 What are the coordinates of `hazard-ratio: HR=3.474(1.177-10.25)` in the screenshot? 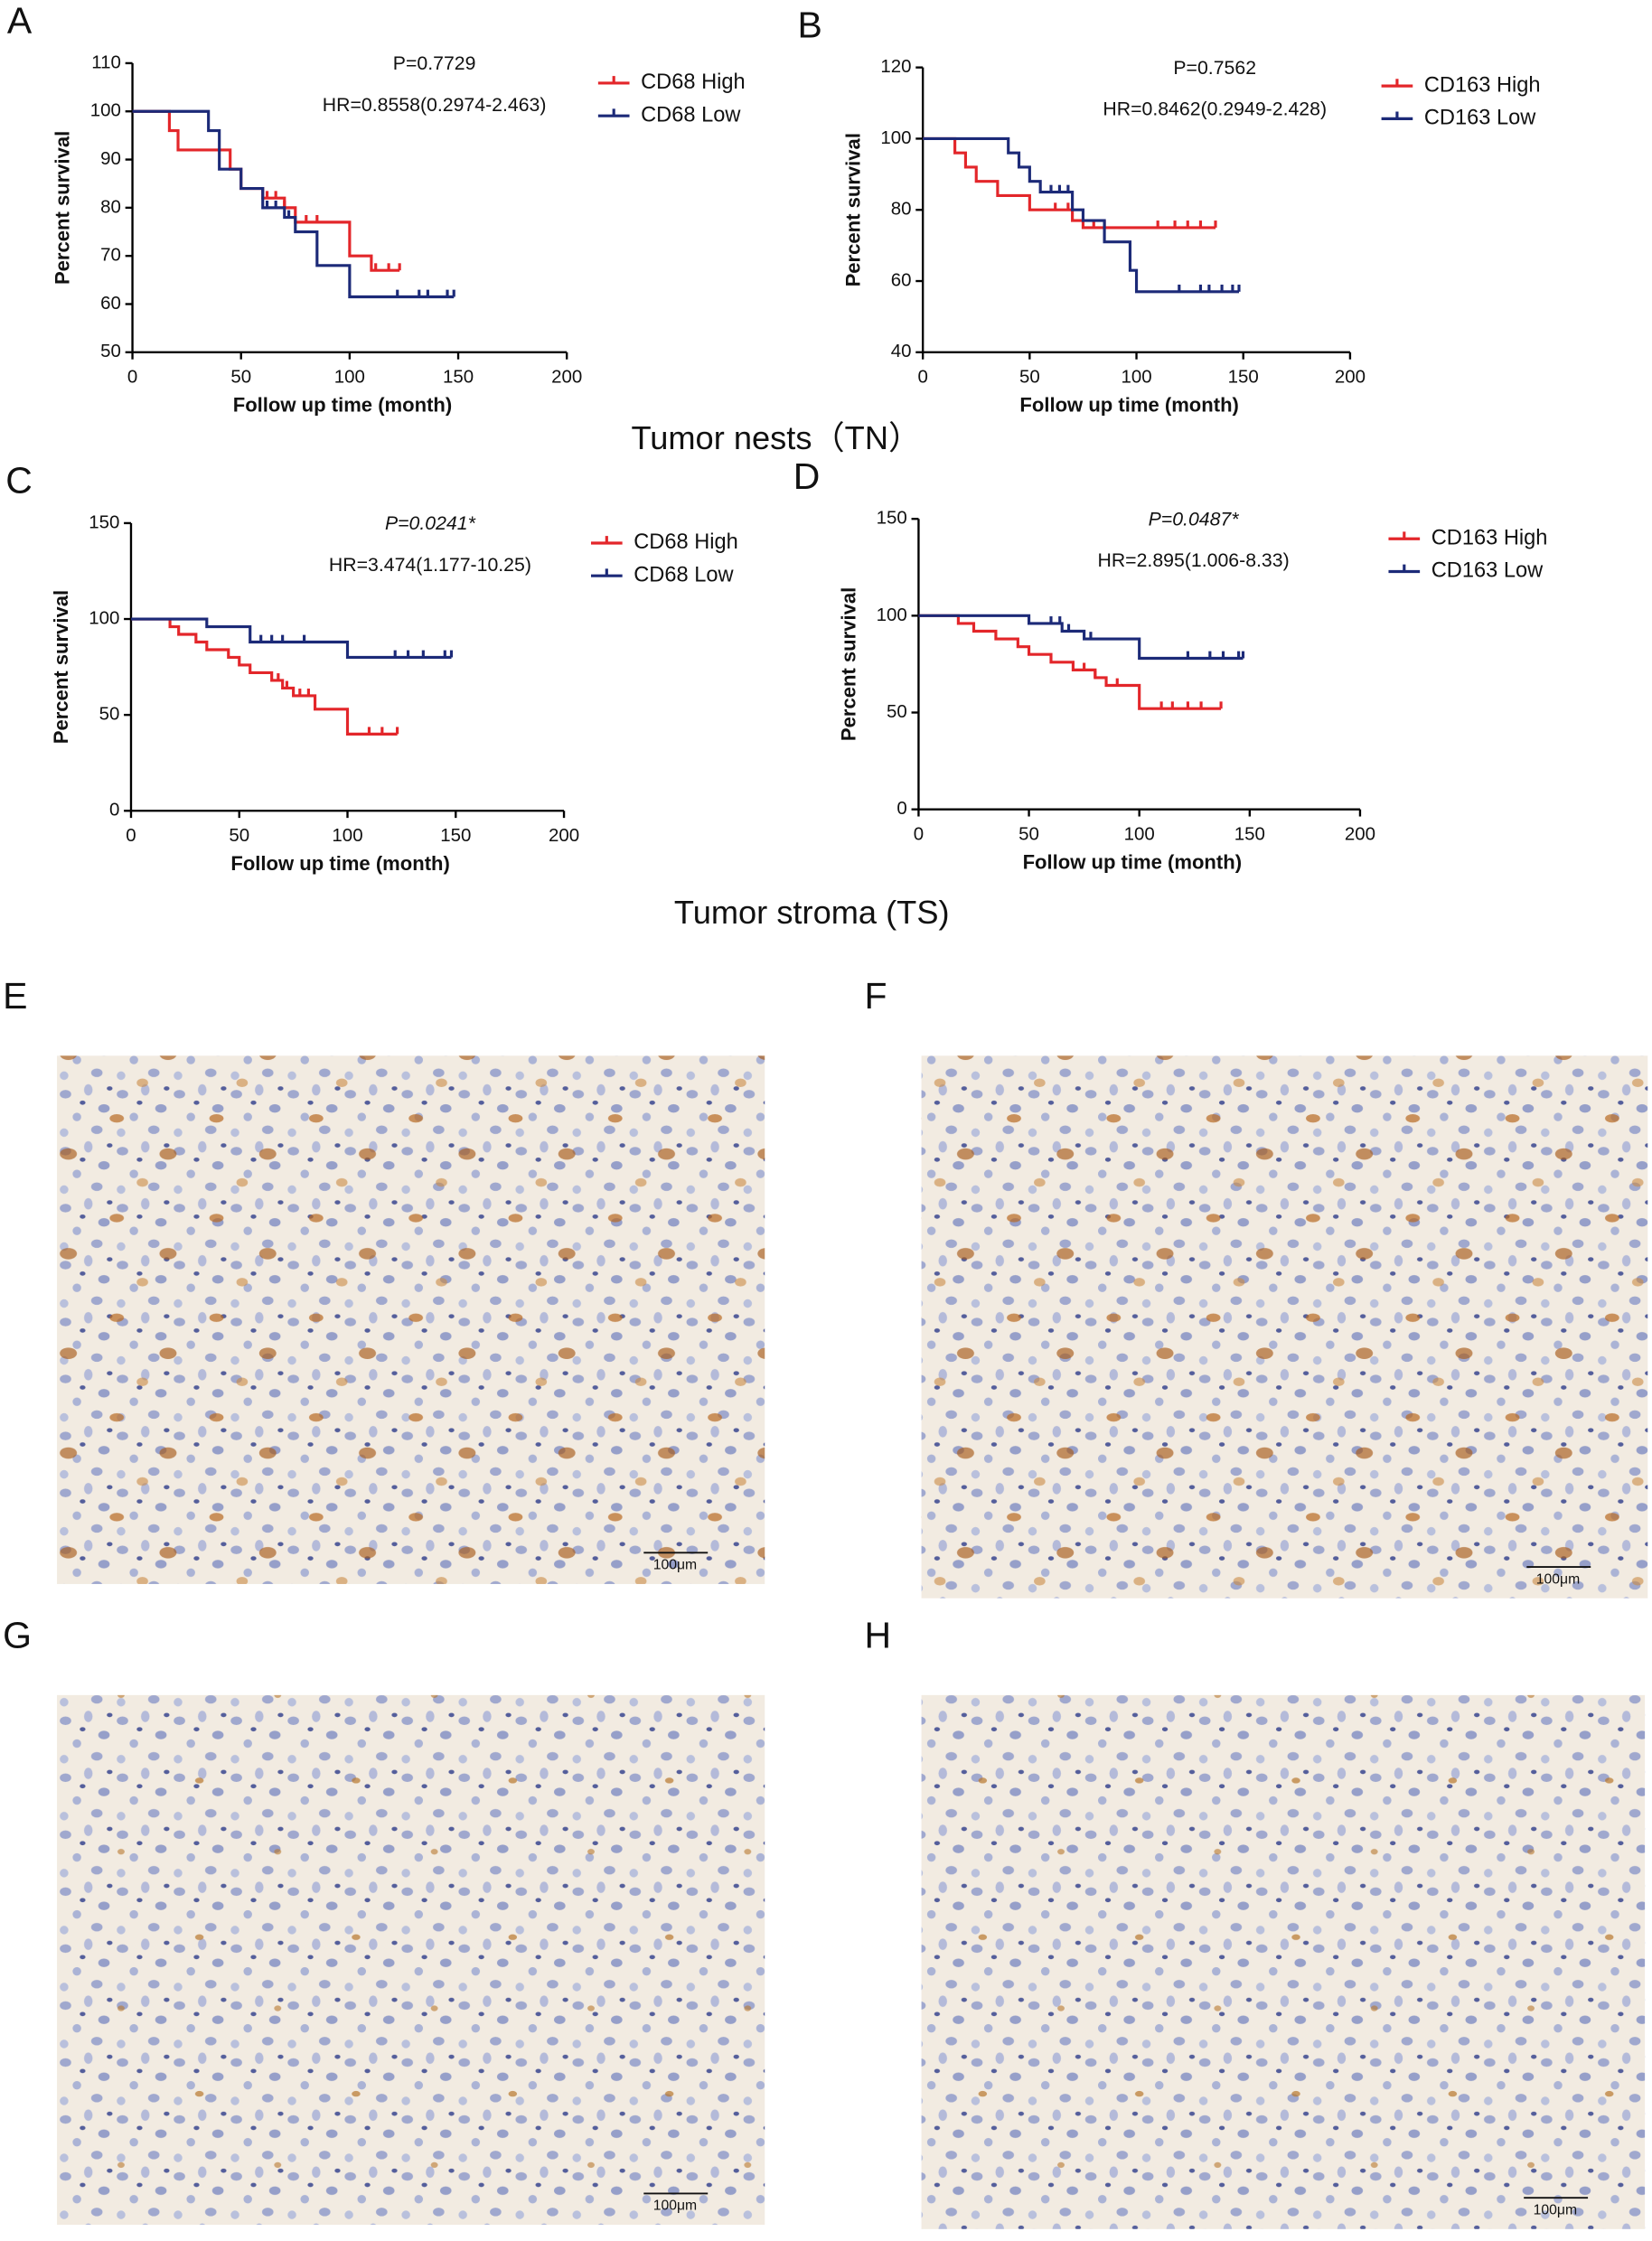 It's located at (430, 565).